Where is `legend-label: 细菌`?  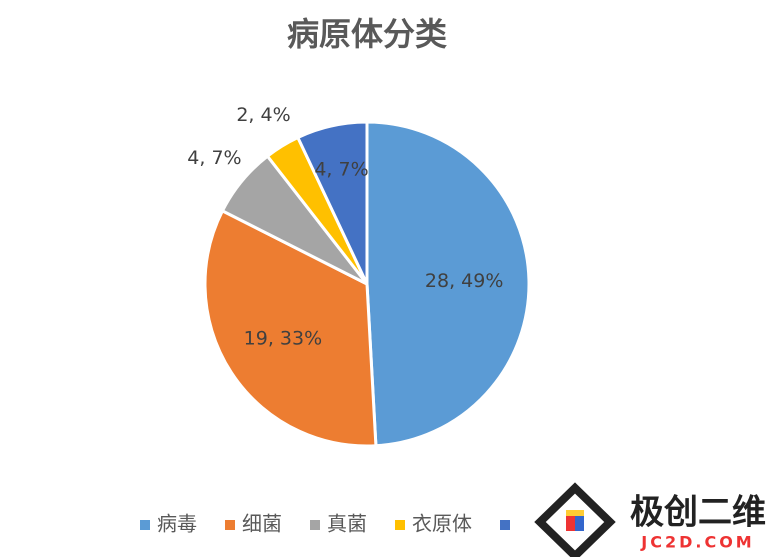
legend-label: 细菌 is located at coordinates (262, 524).